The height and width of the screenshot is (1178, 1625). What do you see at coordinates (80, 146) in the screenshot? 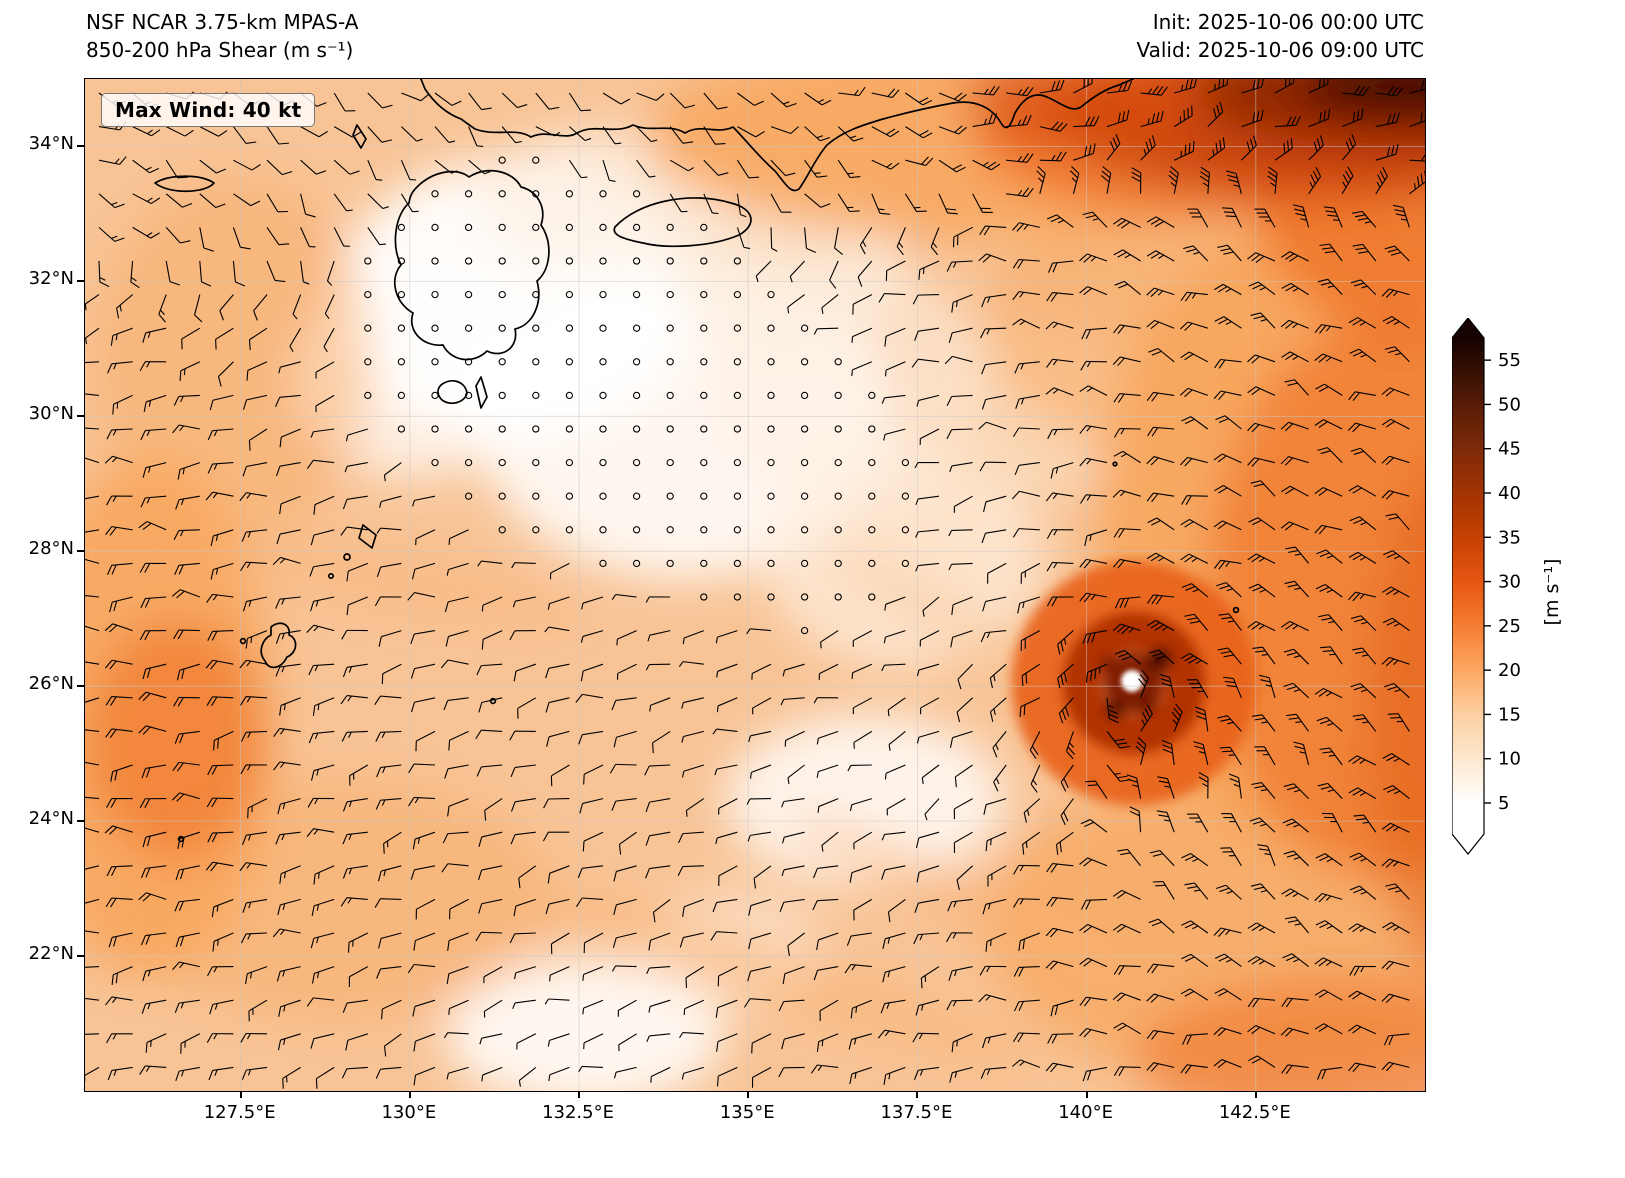
I see `y-tick-mark` at bounding box center [80, 146].